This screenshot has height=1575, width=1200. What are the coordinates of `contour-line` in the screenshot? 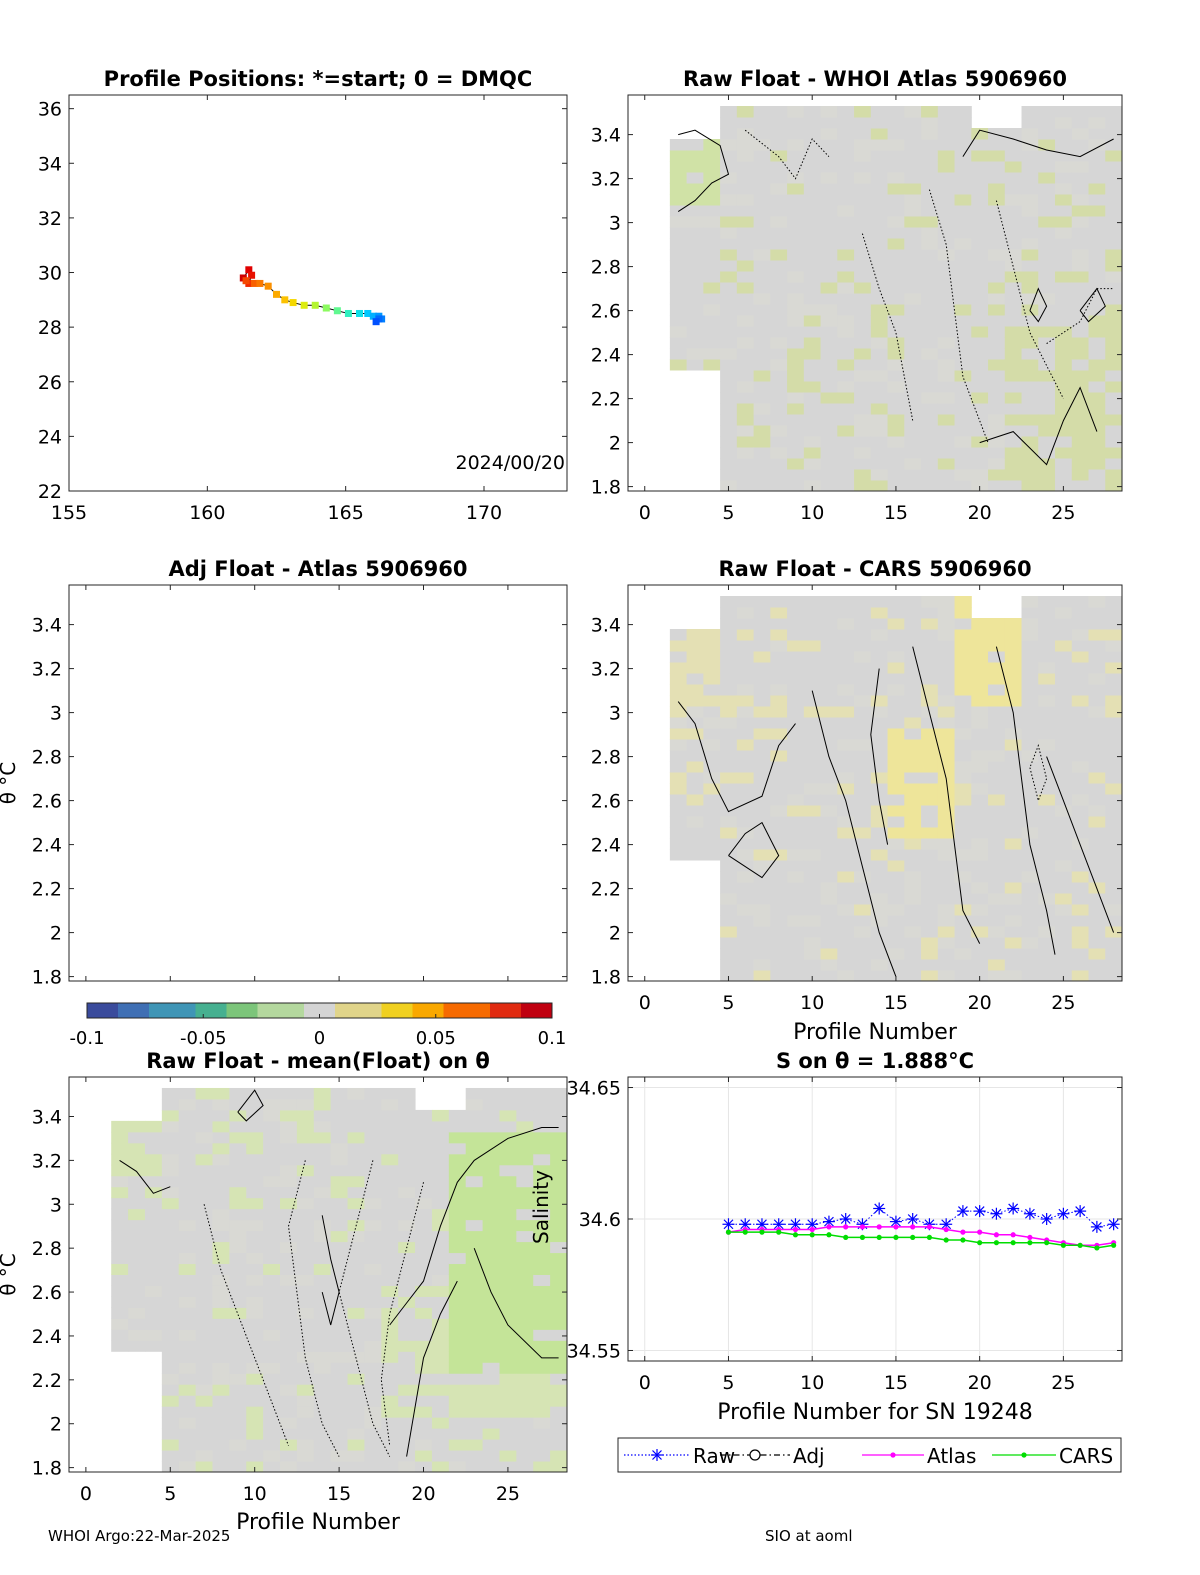 It's located at (879, 756).